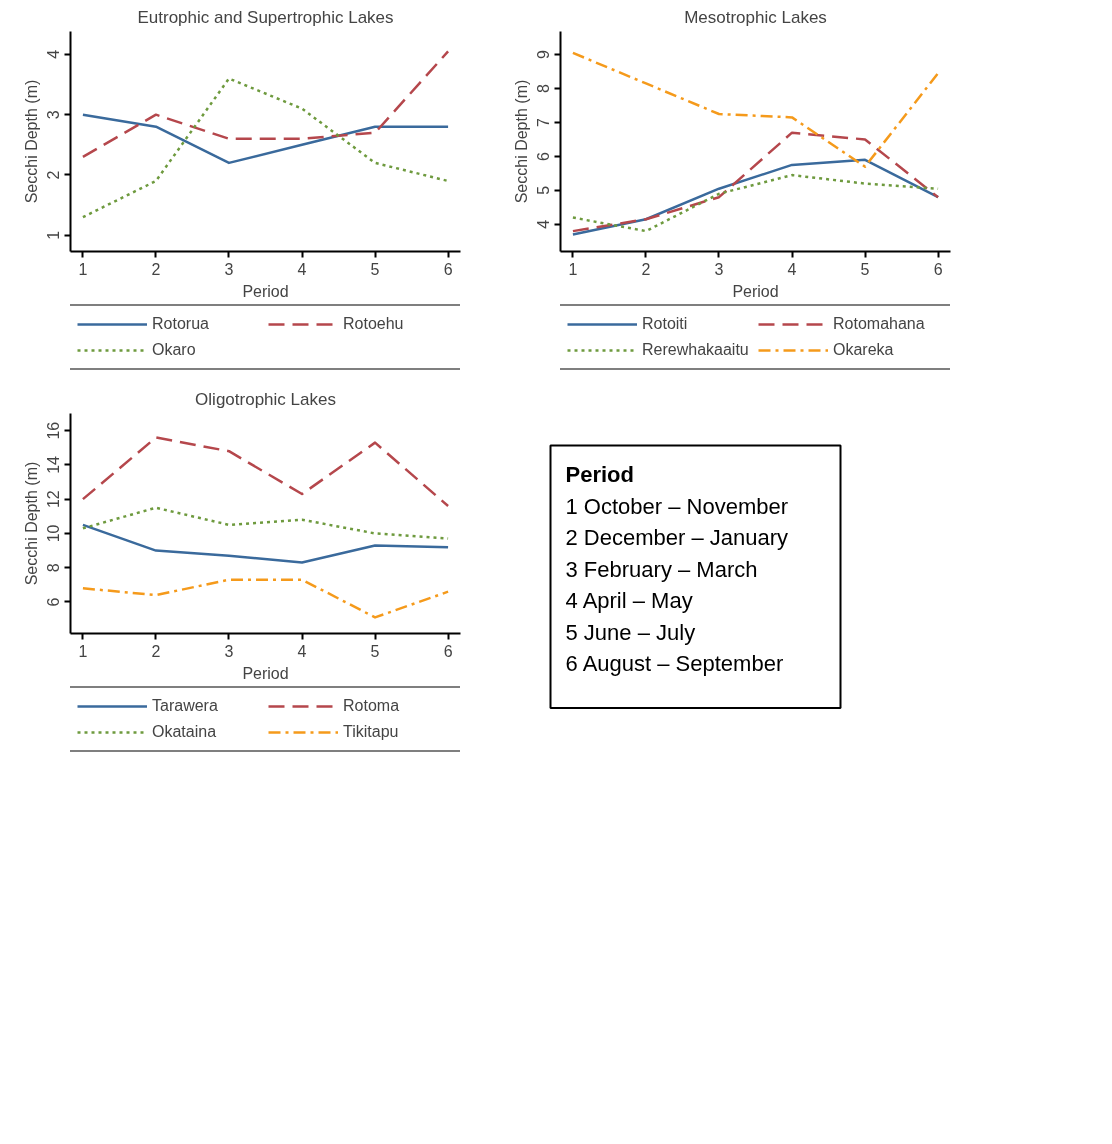 Image resolution: width=1112 pixels, height=1144 pixels. Describe the element at coordinates (599, 475) in the screenshot. I see `text: Period` at that location.